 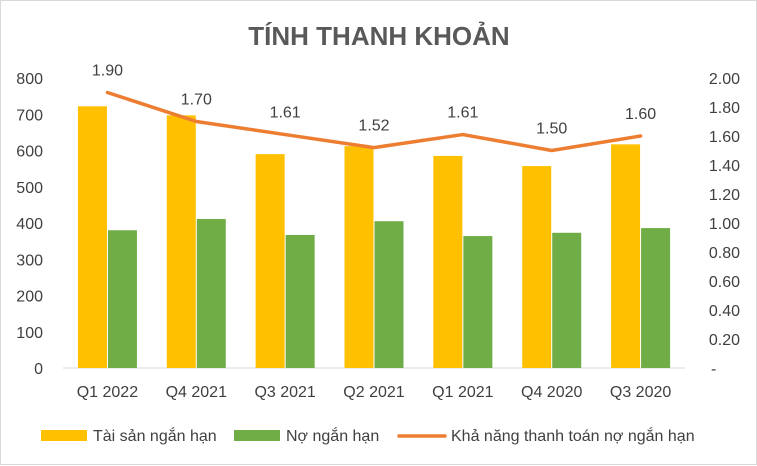 What do you see at coordinates (29, 152) in the screenshot?
I see `left-axis-tick-label: 600` at bounding box center [29, 152].